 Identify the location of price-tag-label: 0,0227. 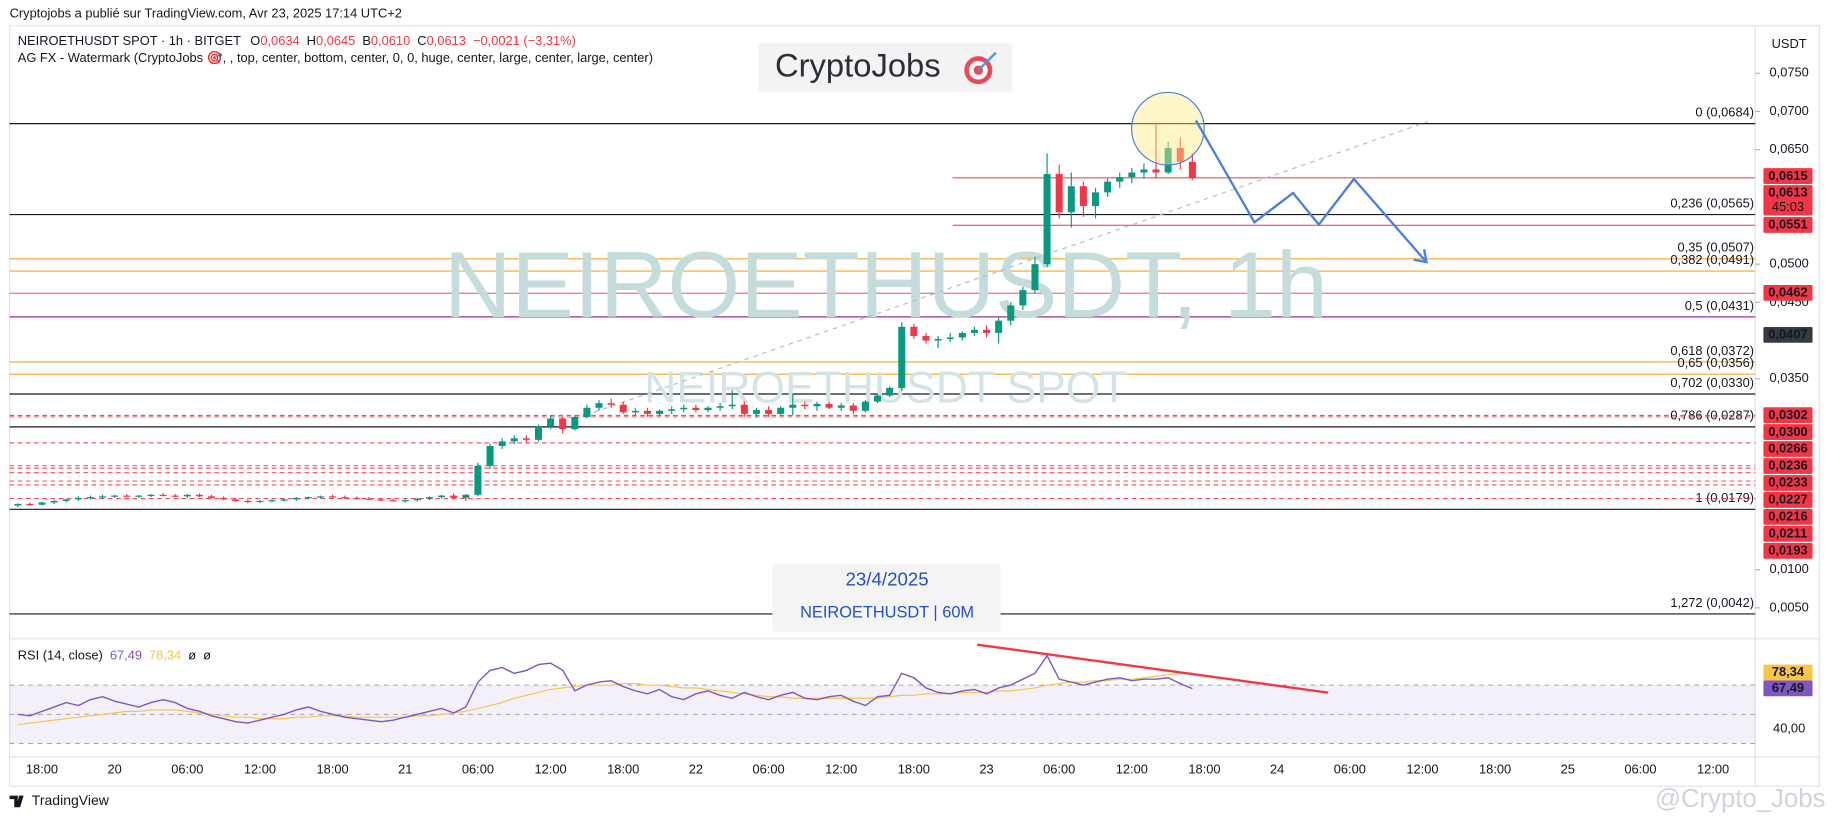
(1787, 499).